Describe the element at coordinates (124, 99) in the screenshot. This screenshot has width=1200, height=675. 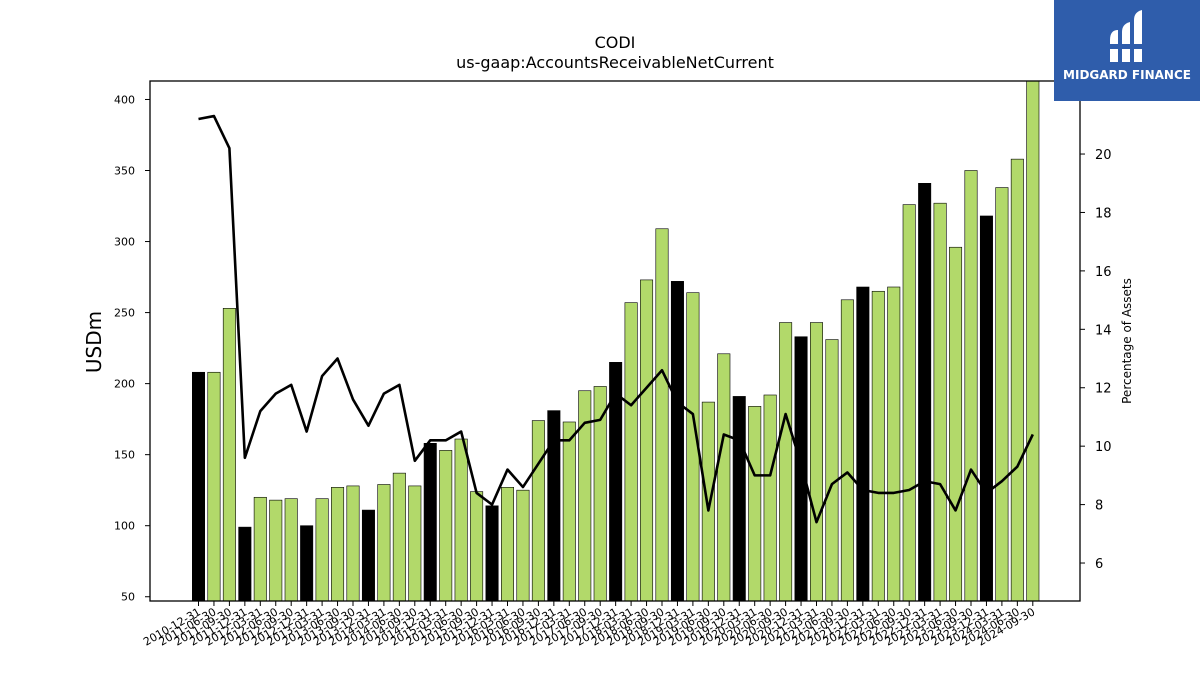
I see `y-tick-label: 400` at that location.